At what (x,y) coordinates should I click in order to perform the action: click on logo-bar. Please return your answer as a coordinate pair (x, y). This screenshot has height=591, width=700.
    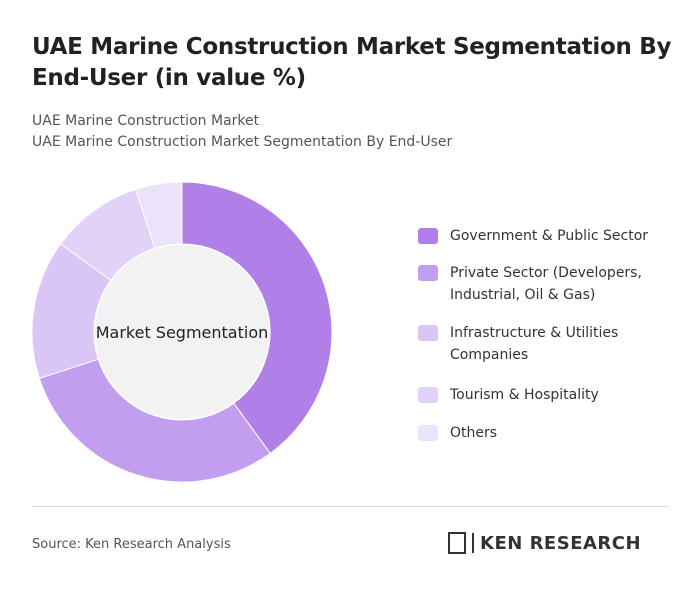
    Looking at the image, I should click on (473, 543).